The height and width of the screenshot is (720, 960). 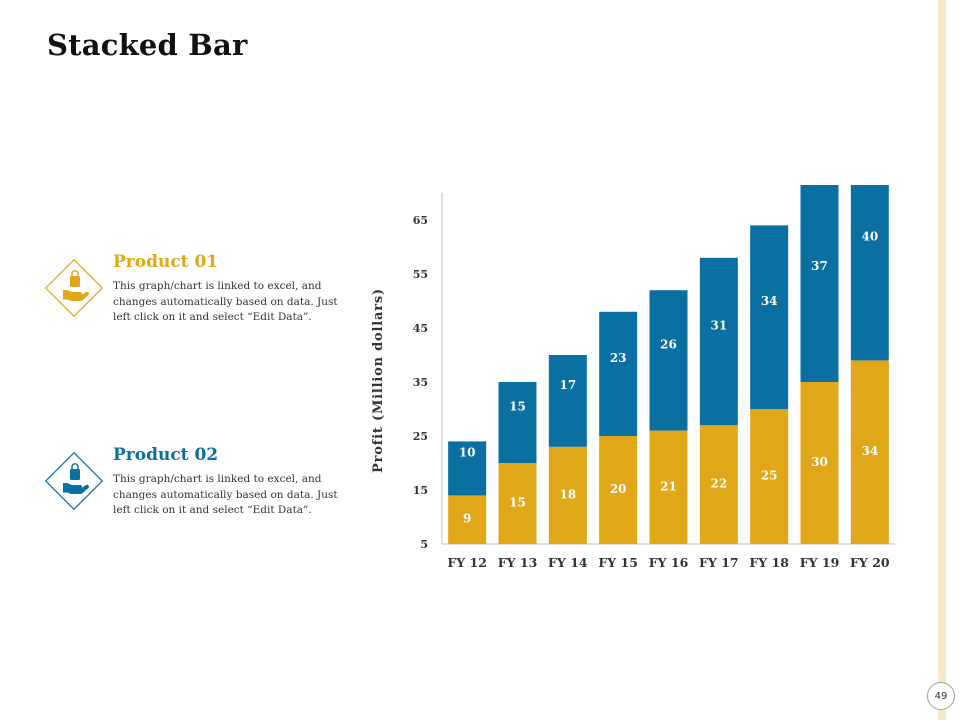 What do you see at coordinates (618, 358) in the screenshot?
I see `bar-value-label: 23` at bounding box center [618, 358].